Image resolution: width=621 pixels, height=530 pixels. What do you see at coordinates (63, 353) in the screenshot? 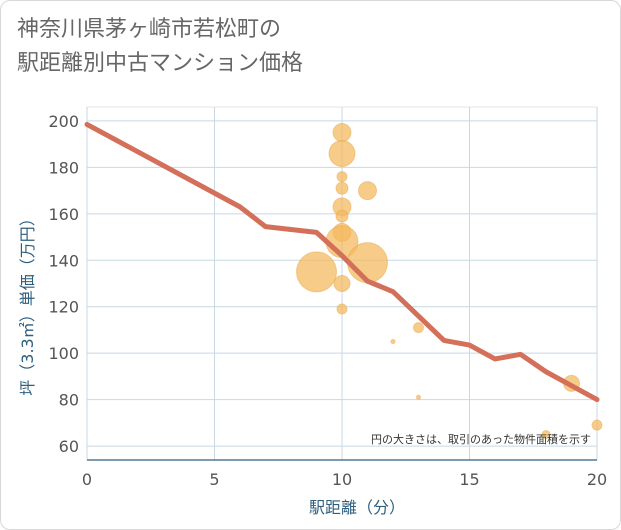
I see `y-tick-label-100: 100` at bounding box center [63, 353].